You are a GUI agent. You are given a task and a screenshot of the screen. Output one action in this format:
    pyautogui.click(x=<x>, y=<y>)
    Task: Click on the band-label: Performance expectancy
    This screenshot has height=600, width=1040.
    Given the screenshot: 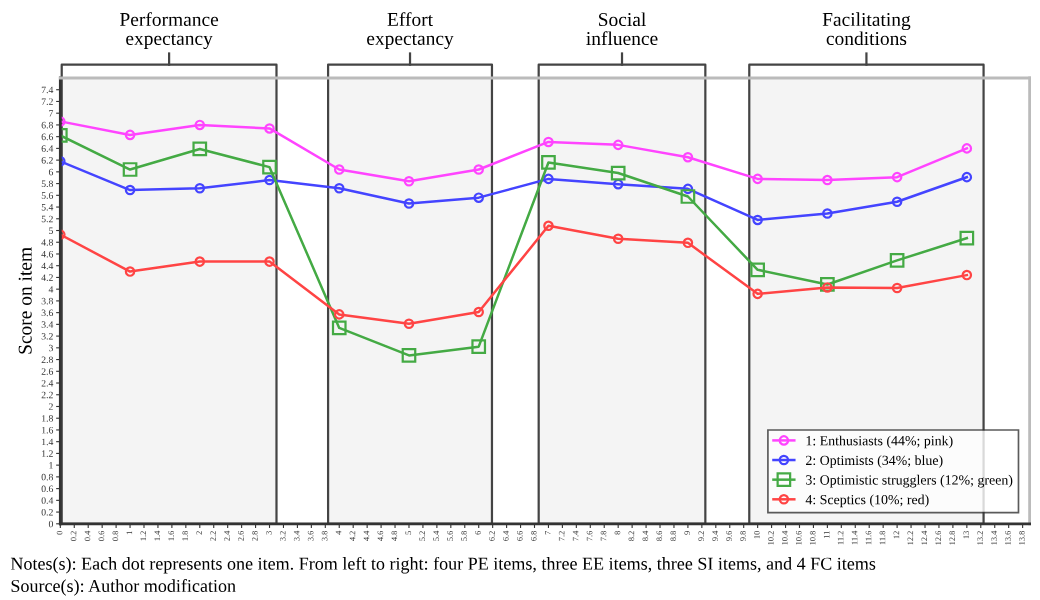 What is the action you would take?
    pyautogui.click(x=169, y=31)
    